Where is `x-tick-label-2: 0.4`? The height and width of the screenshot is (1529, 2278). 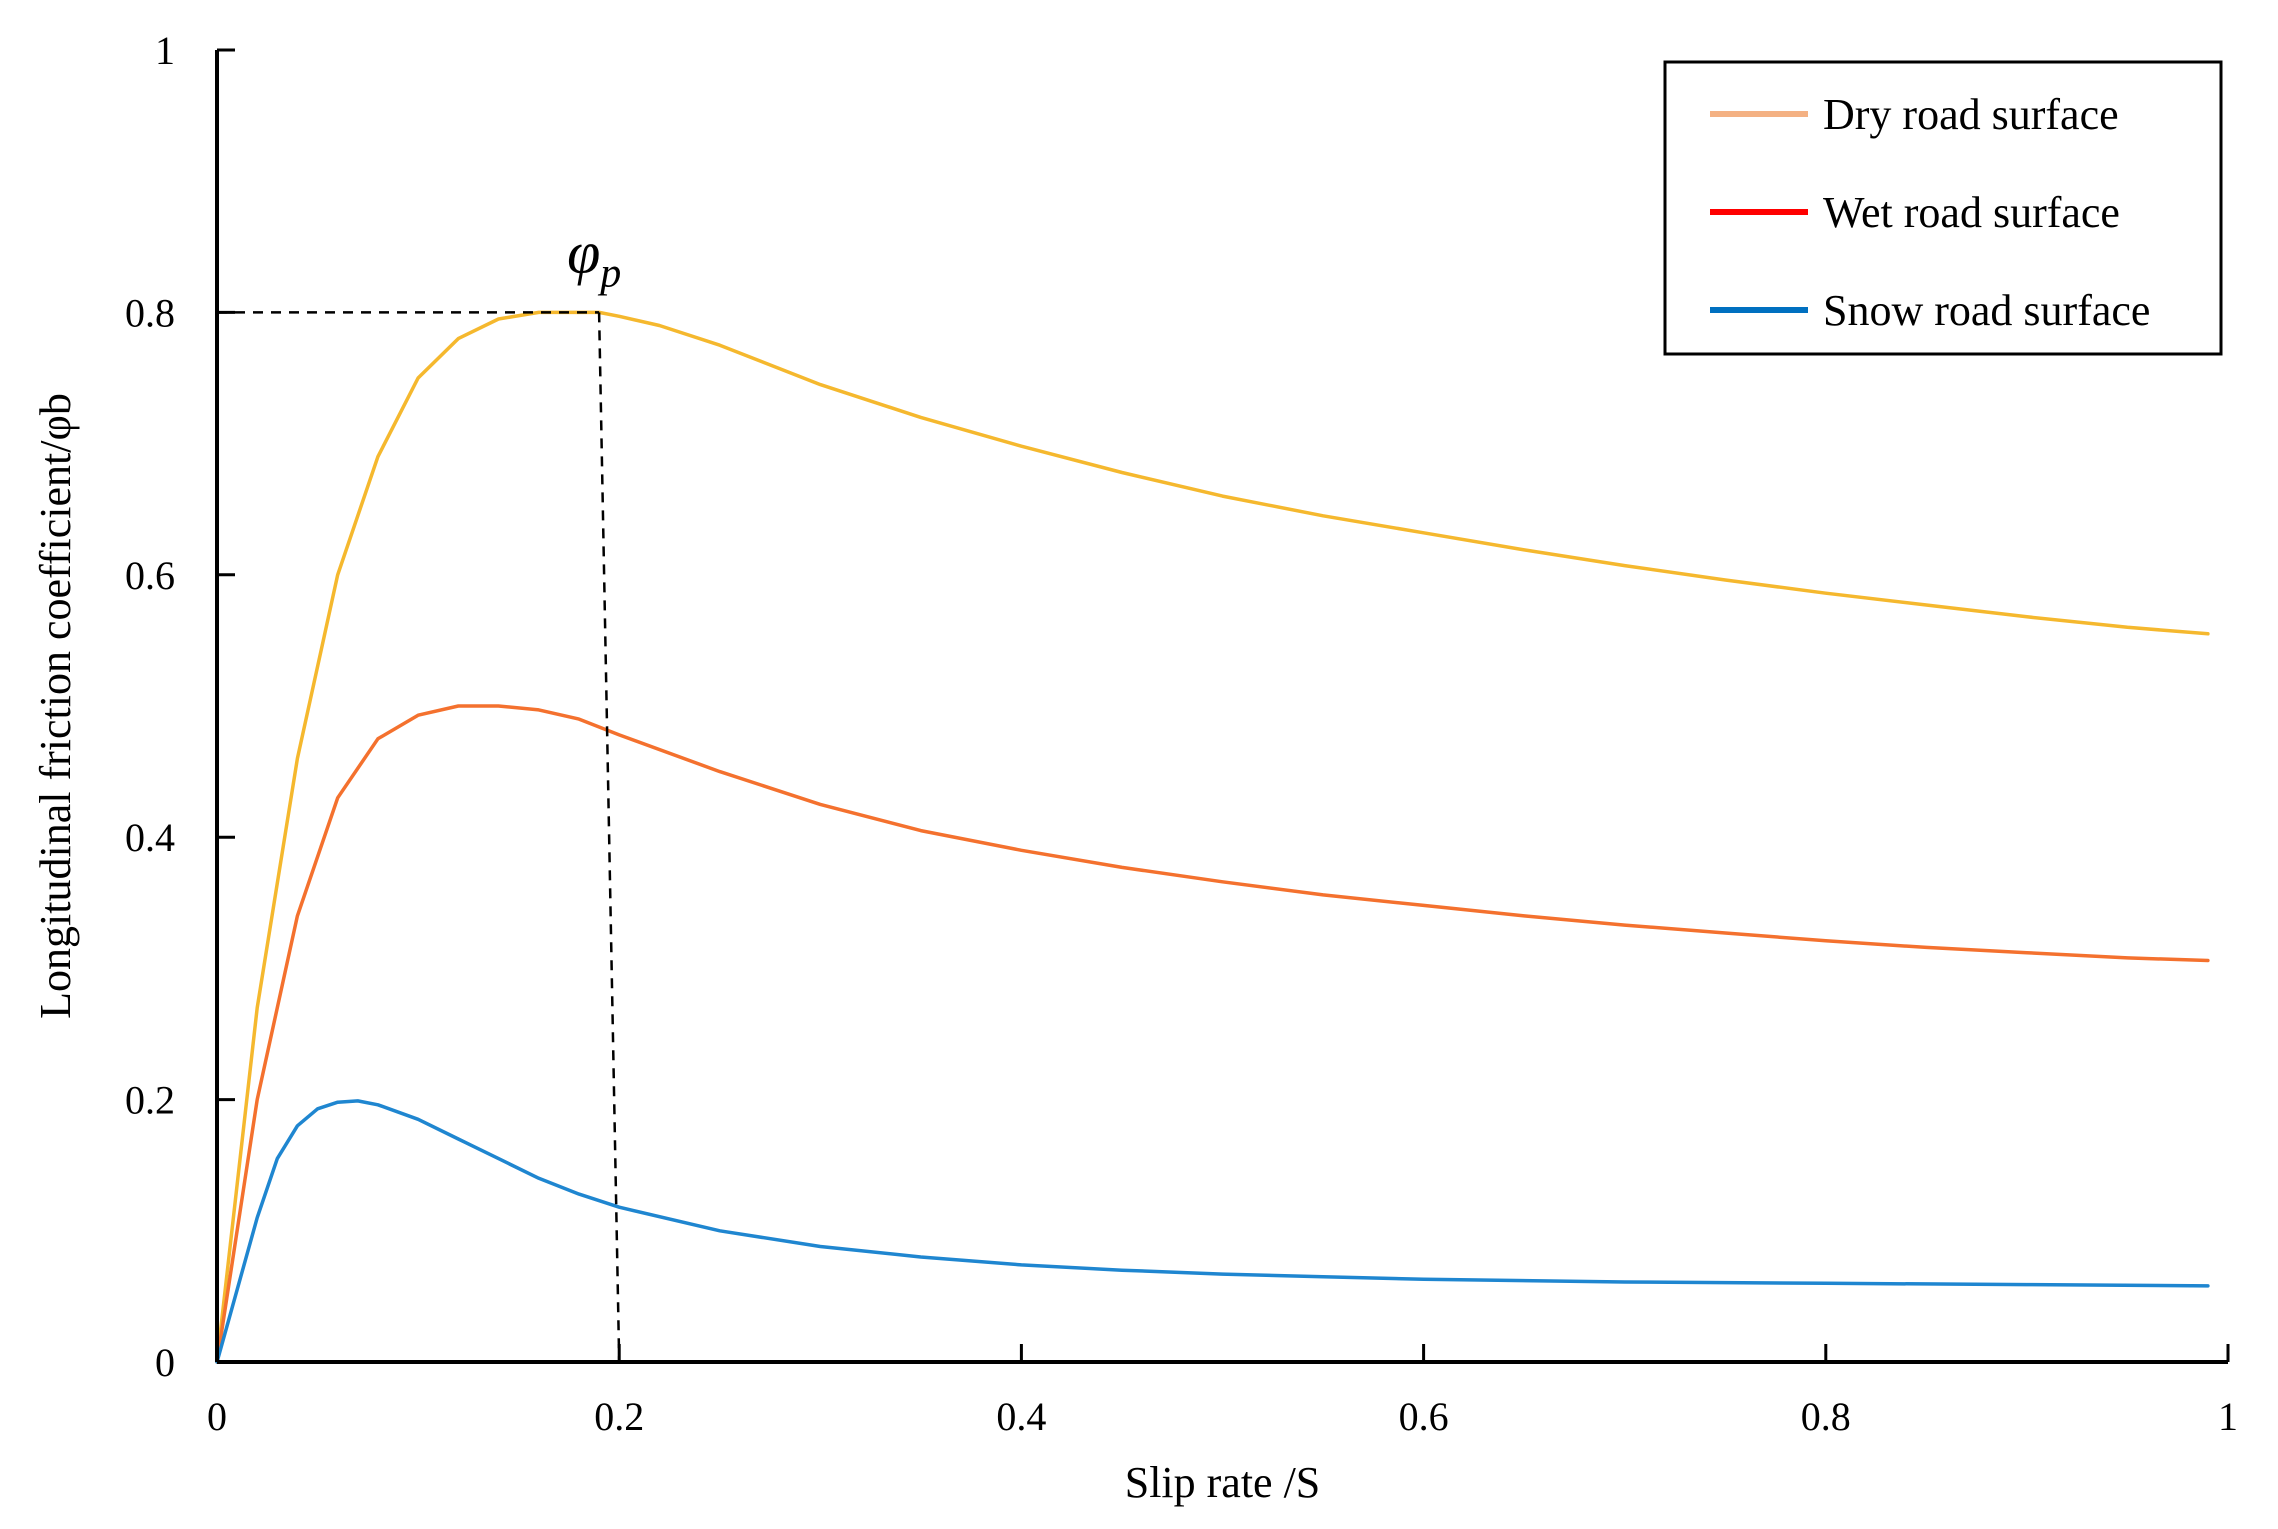 x-tick-label-2: 0.4 is located at coordinates (1021, 1416).